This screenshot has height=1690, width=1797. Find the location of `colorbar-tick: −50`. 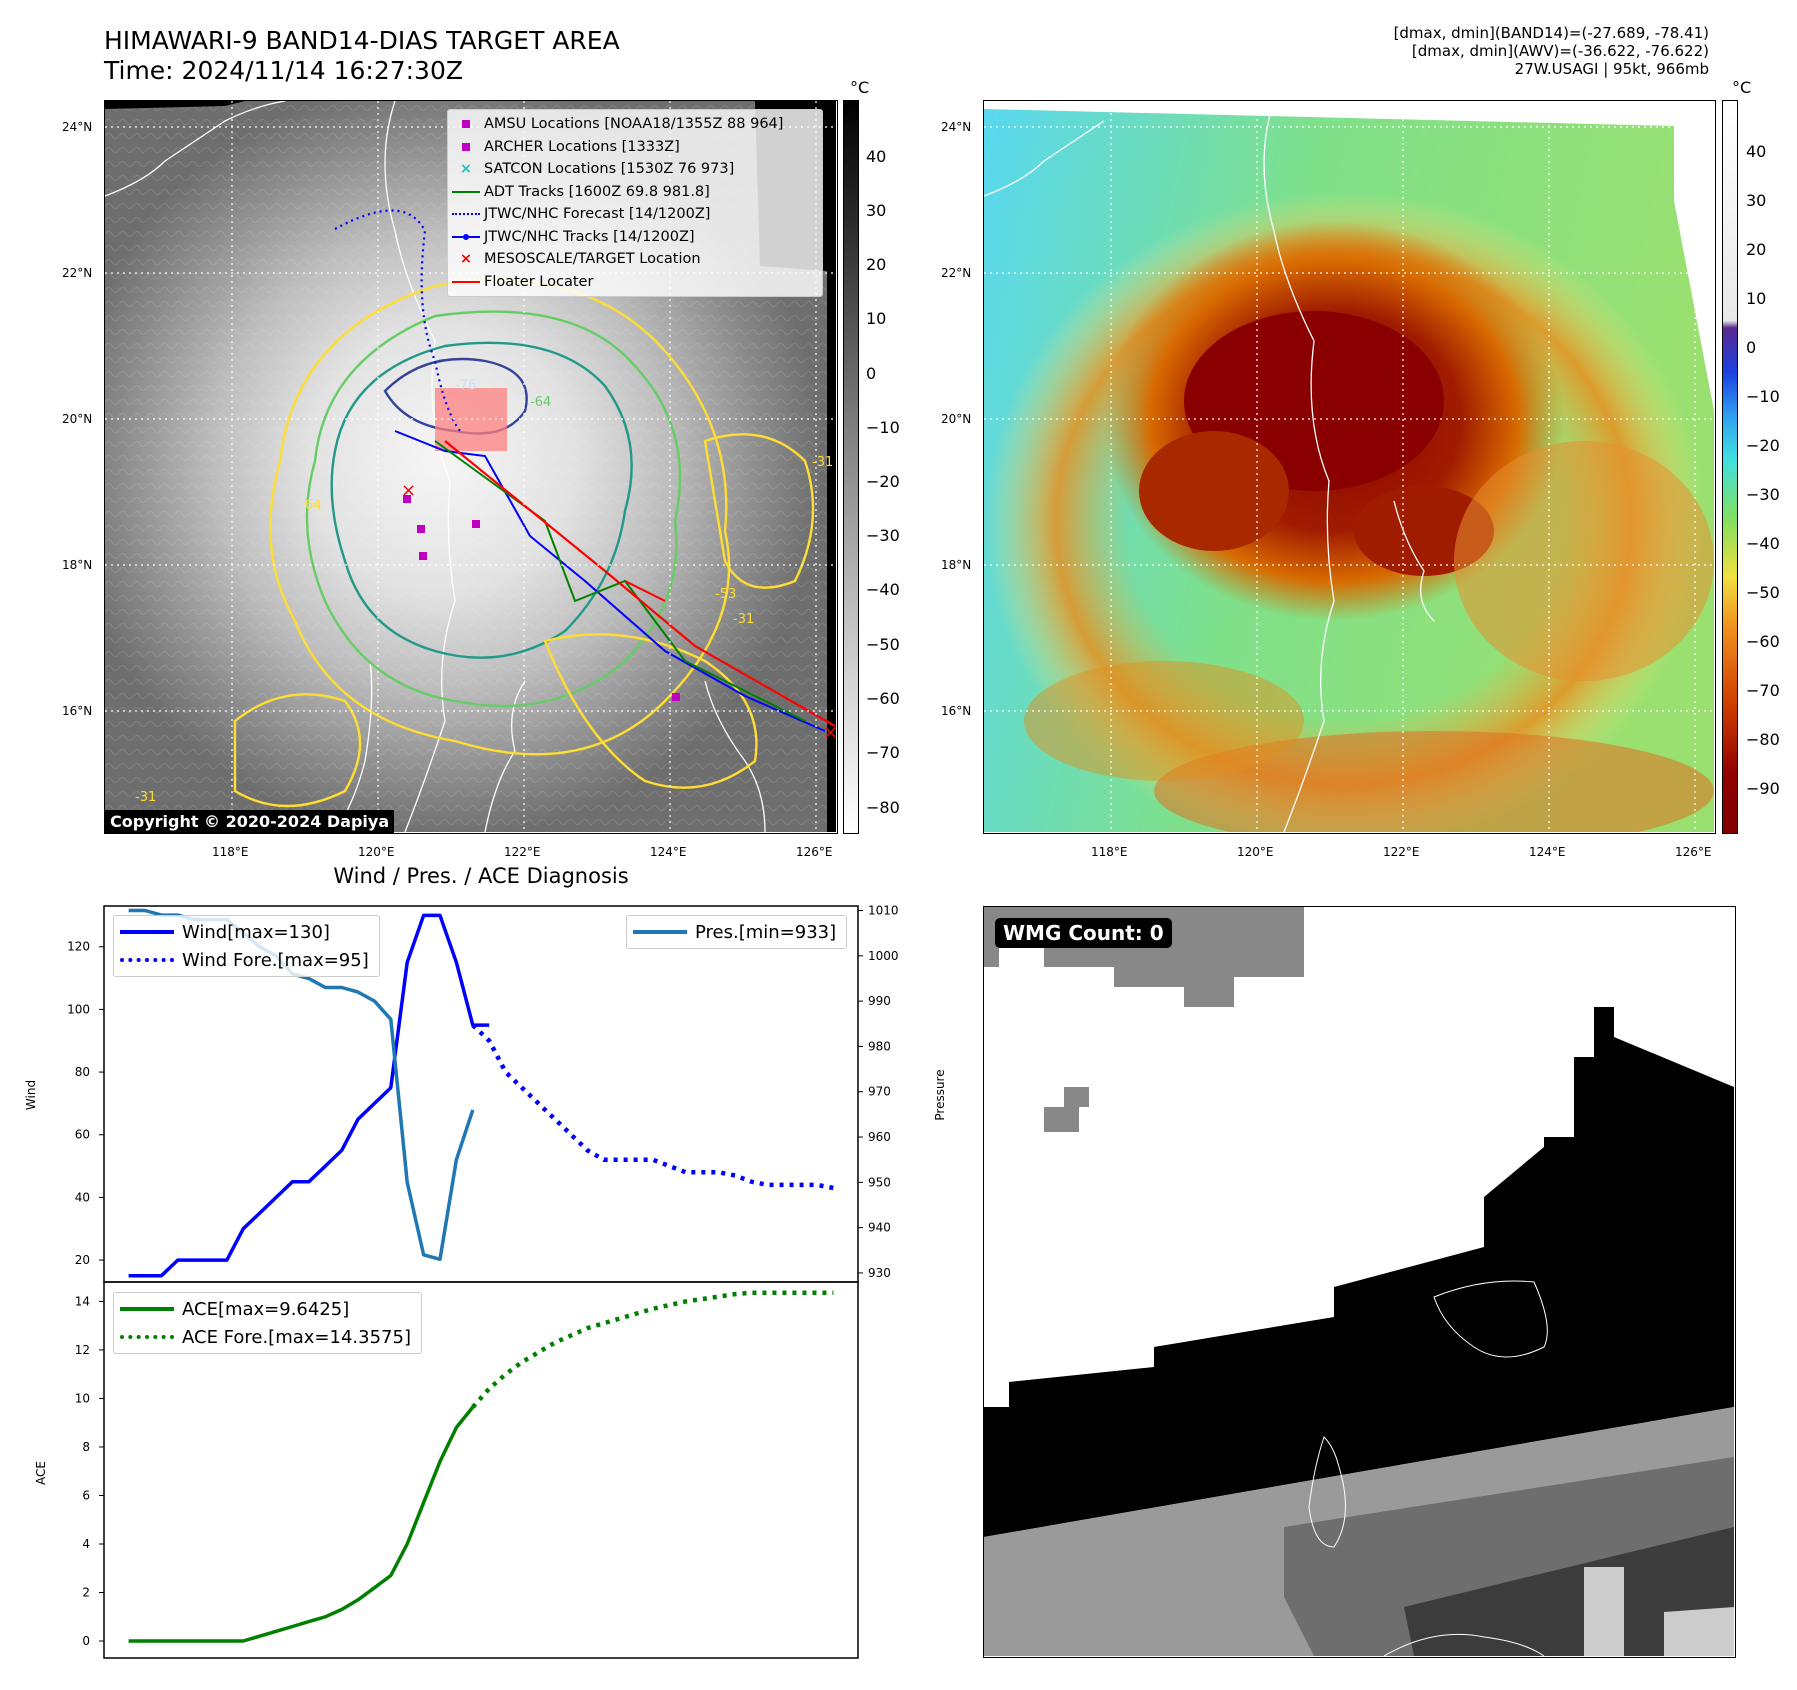

colorbar-tick: −50 is located at coordinates (883, 644).